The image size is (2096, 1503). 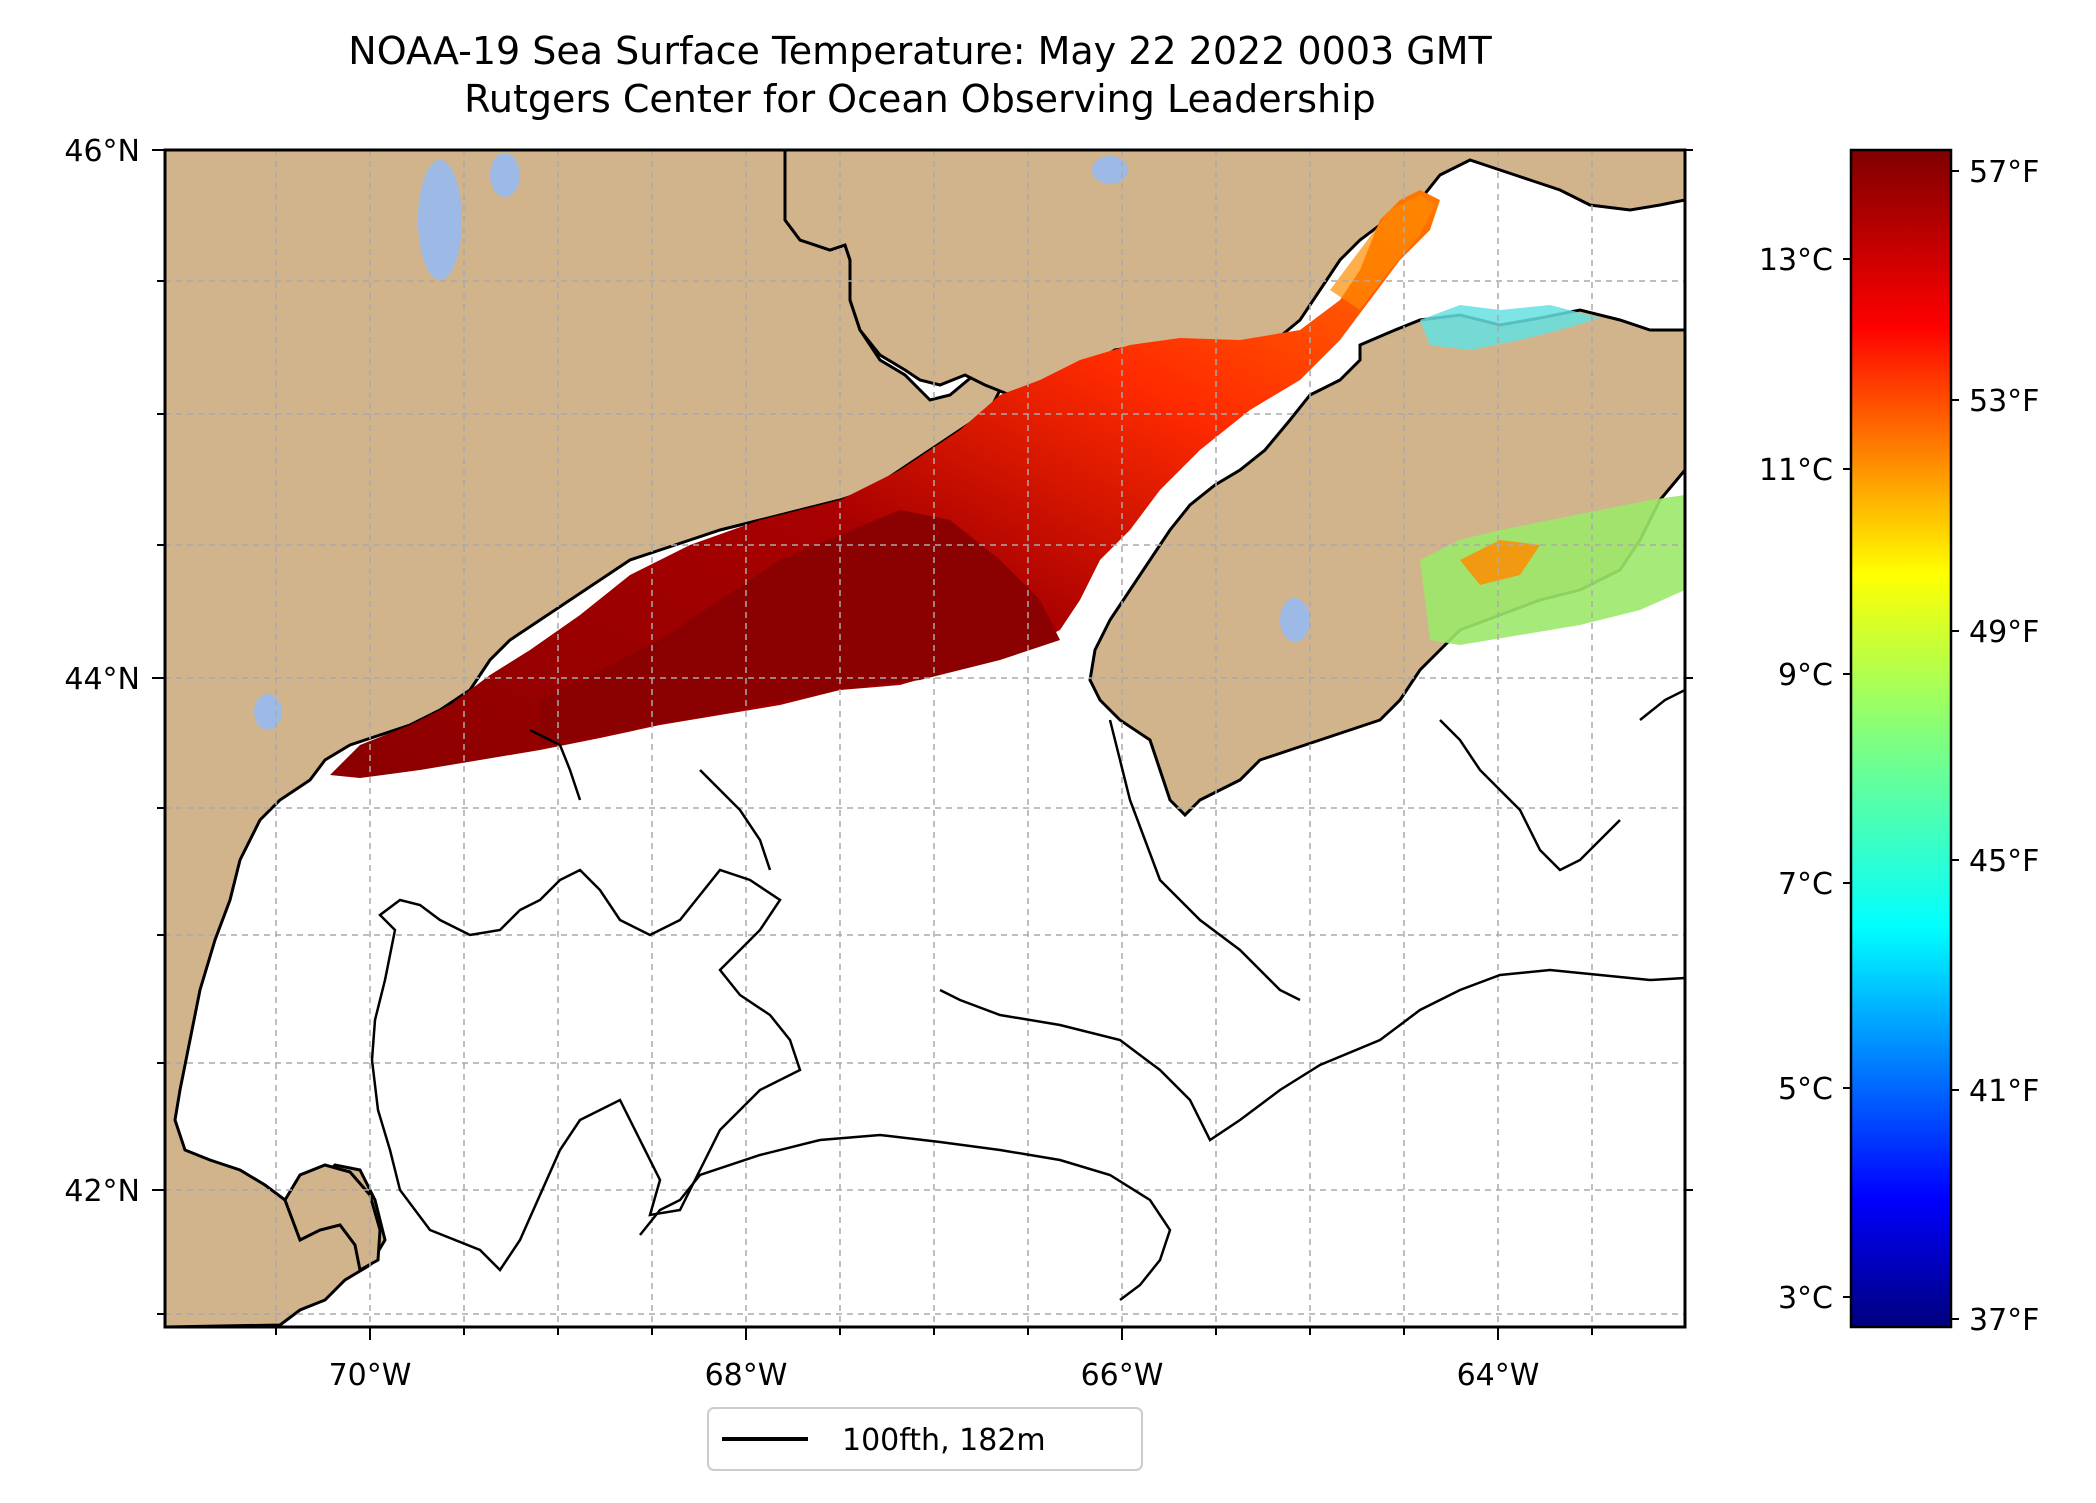 I want to click on cape-cod, so click(x=332, y=1218).